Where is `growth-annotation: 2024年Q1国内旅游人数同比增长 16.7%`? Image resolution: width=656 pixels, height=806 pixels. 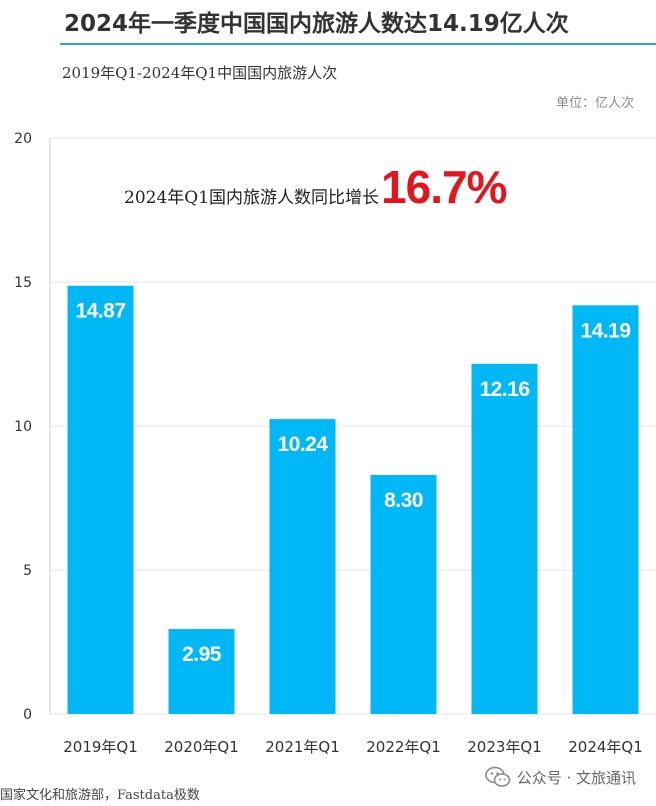
growth-annotation: 2024年Q1国内旅游人数同比增长 16.7% is located at coordinates (315, 187).